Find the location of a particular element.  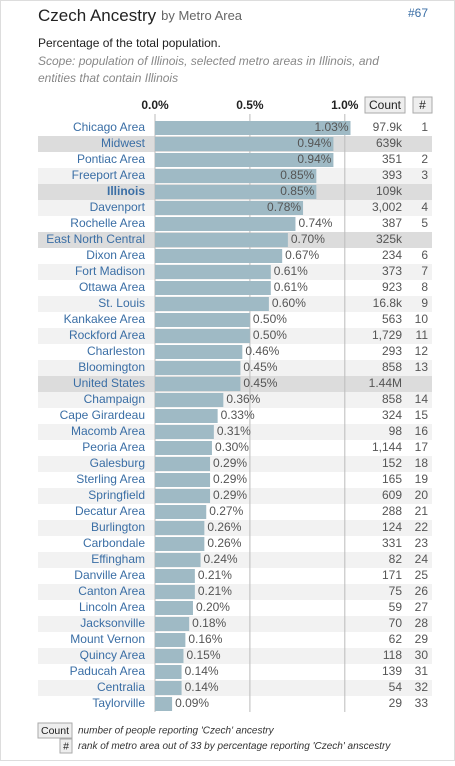

category-label: Davenport is located at coordinates (118, 207).